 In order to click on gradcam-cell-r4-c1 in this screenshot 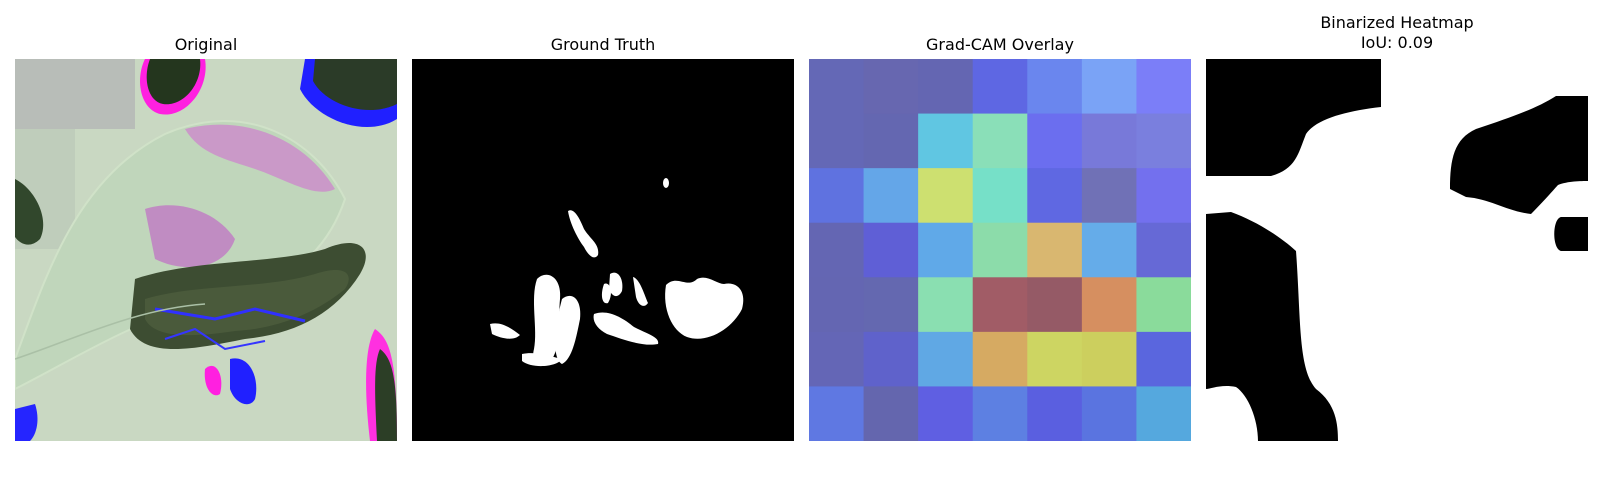, I will do `click(891, 305)`.